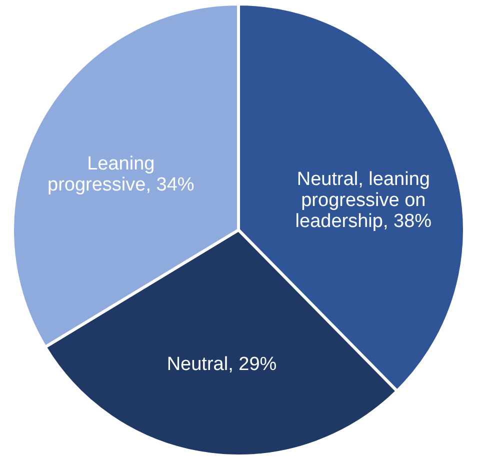  I want to click on slice-label: Leaning progressive, 34%, so click(120, 175).